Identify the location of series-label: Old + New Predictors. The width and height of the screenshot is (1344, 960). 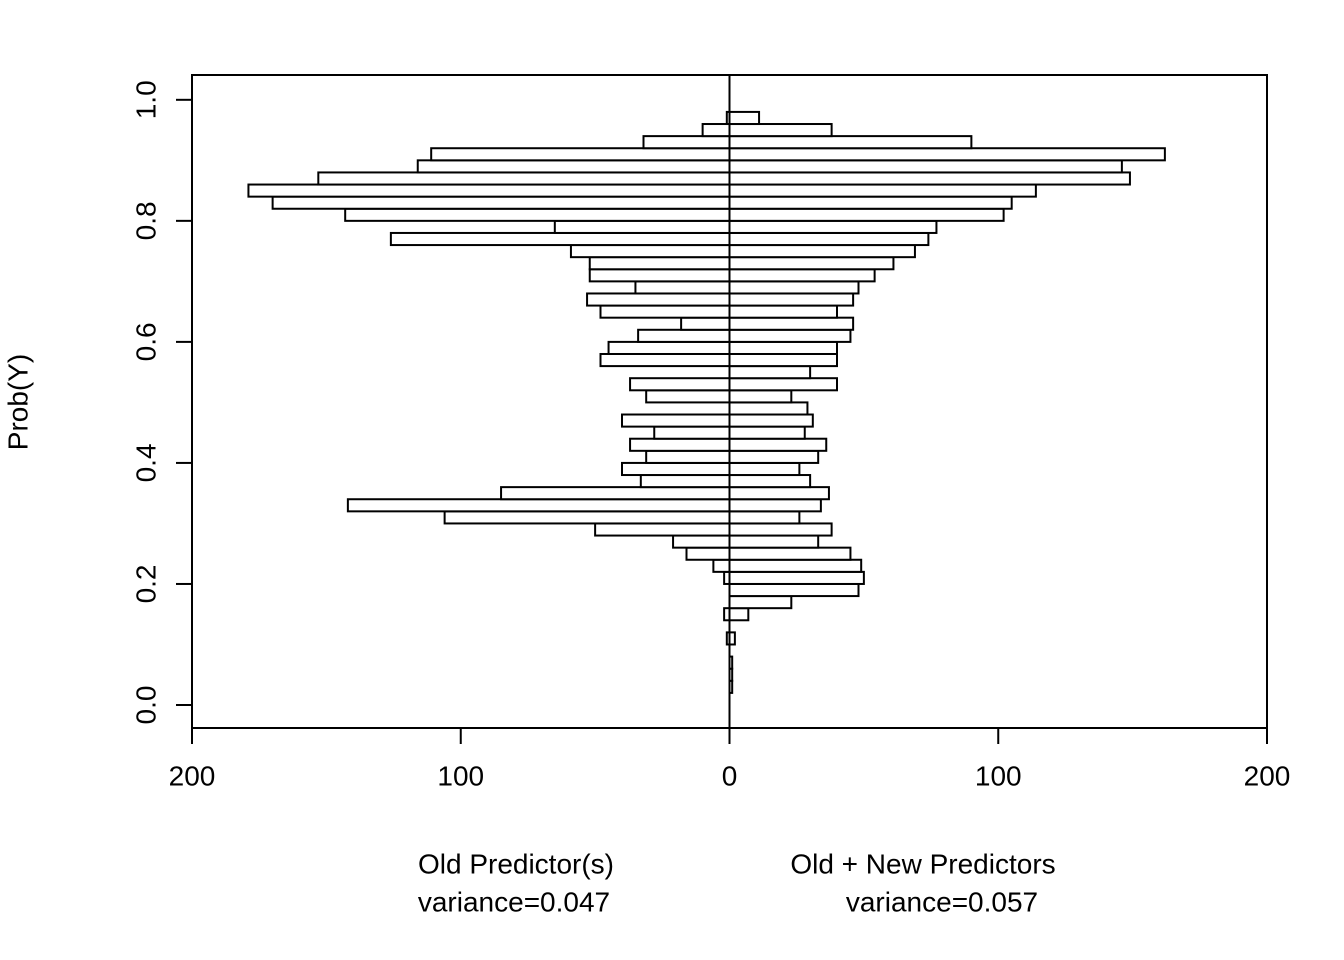
(922, 863).